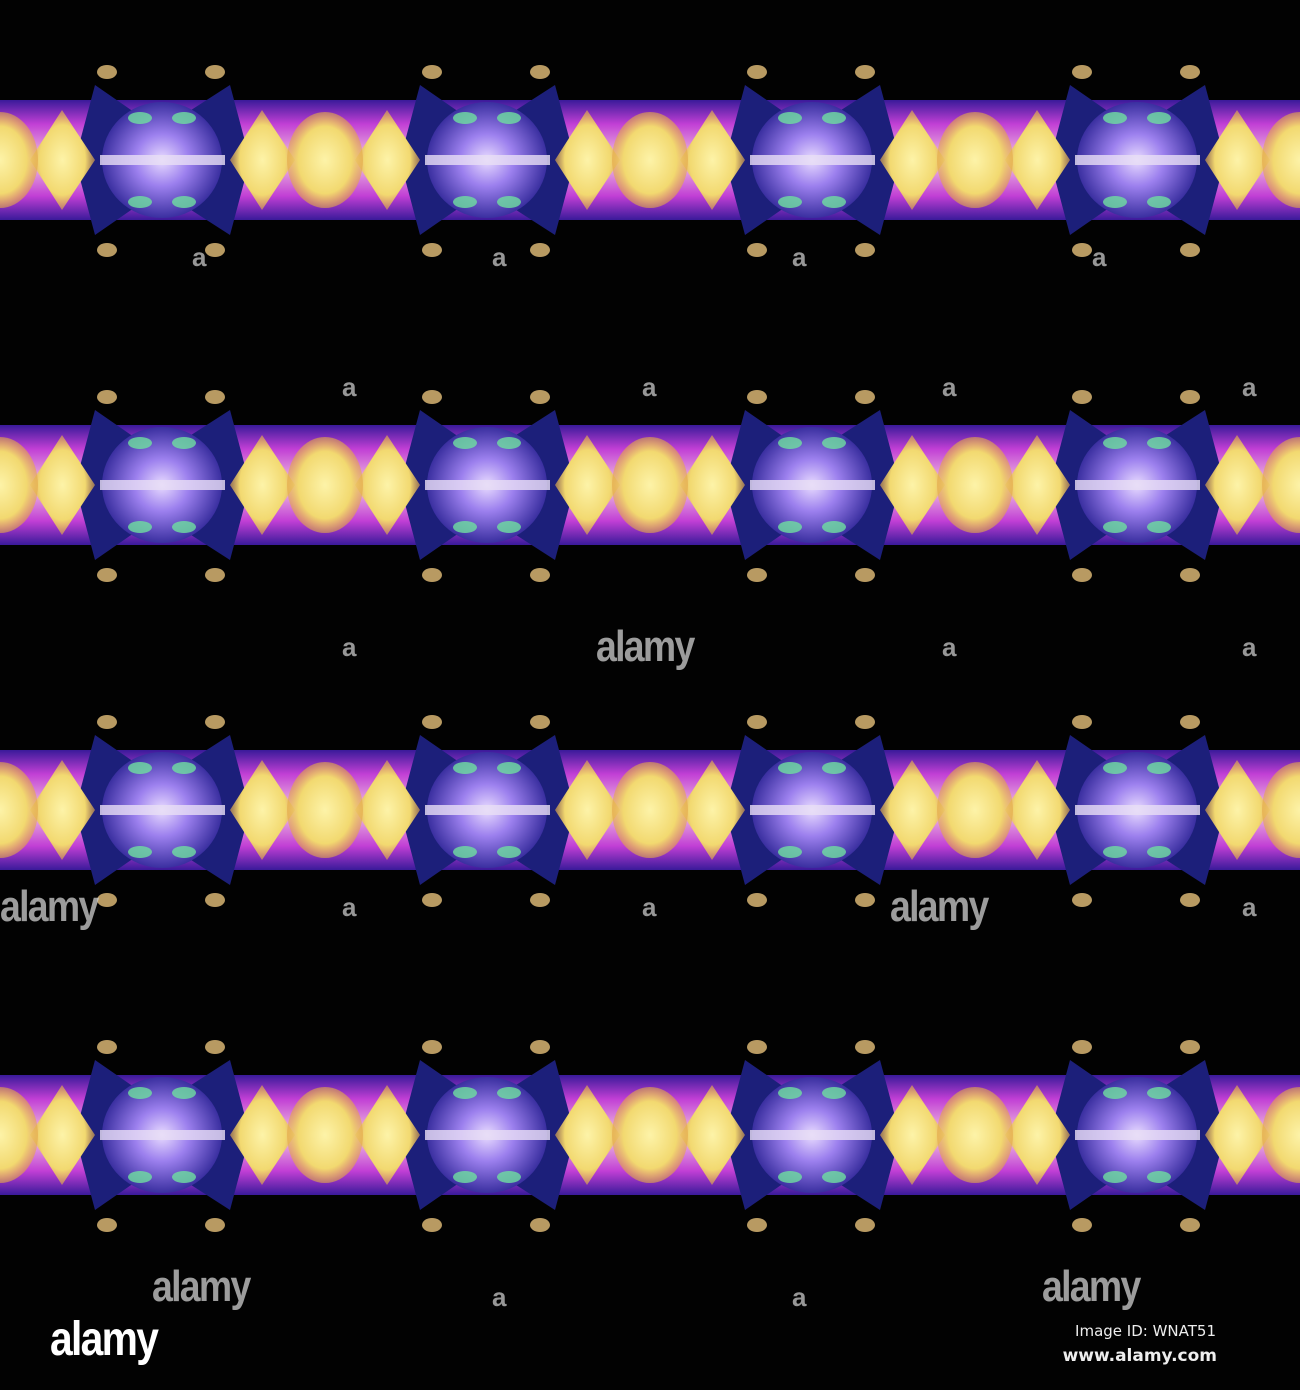 The width and height of the screenshot is (1300, 1390). I want to click on site-url: www.alamy.com, so click(1139, 1356).